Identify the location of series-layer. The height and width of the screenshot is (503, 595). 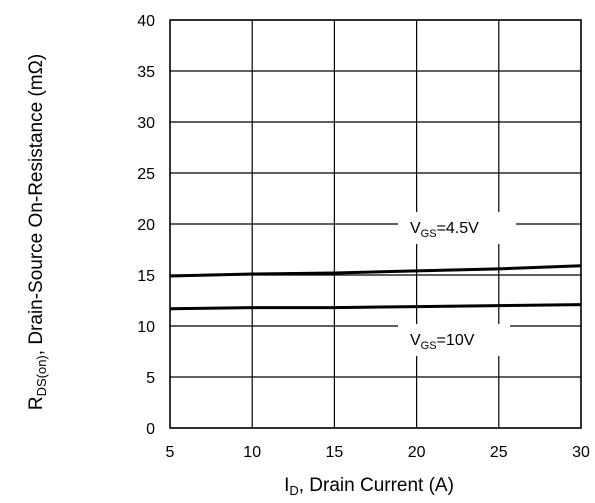
(375, 287).